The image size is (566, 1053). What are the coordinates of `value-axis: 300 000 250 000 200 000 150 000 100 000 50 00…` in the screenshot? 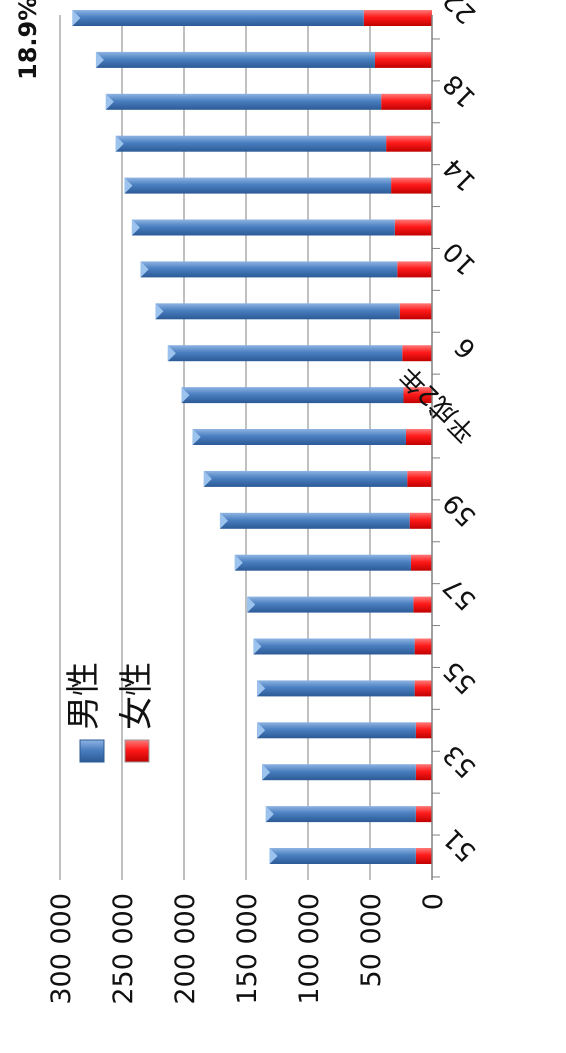 It's located at (247, 949).